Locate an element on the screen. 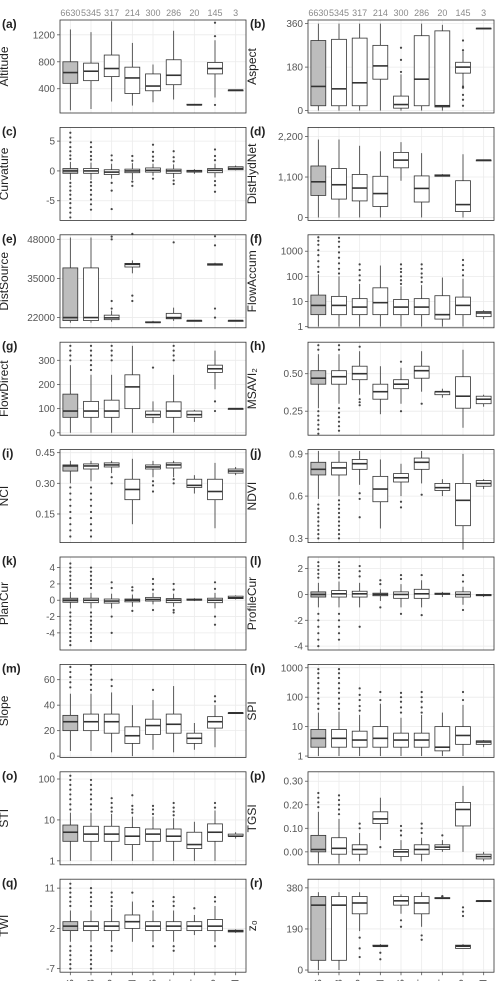 This screenshot has width=500, height=981. y-tick-label: 100 is located at coordinates (294, 277).